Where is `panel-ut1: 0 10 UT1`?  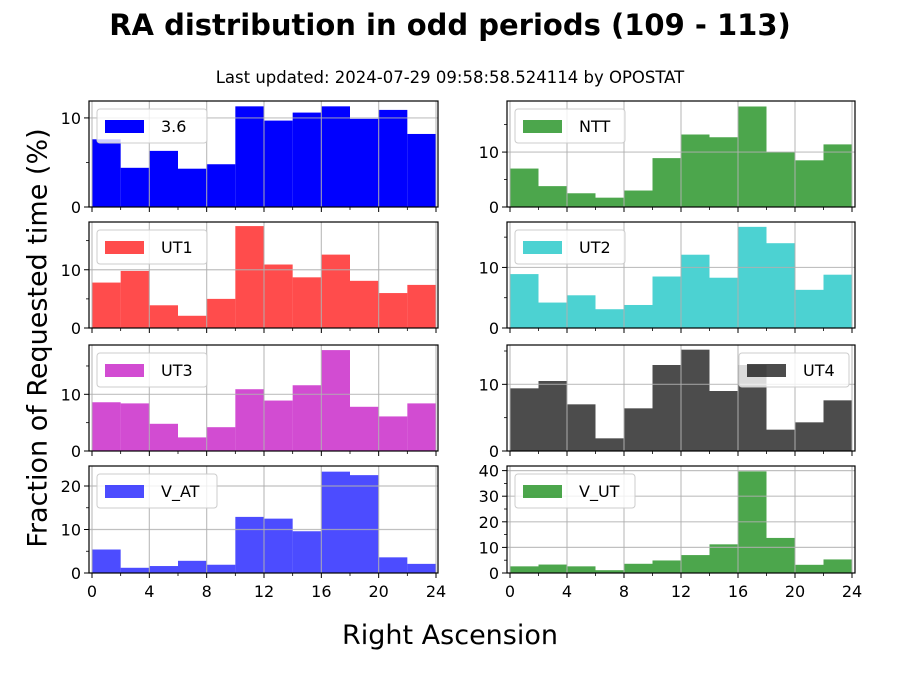
panel-ut1: 0 10 UT1 is located at coordinates (250, 279).